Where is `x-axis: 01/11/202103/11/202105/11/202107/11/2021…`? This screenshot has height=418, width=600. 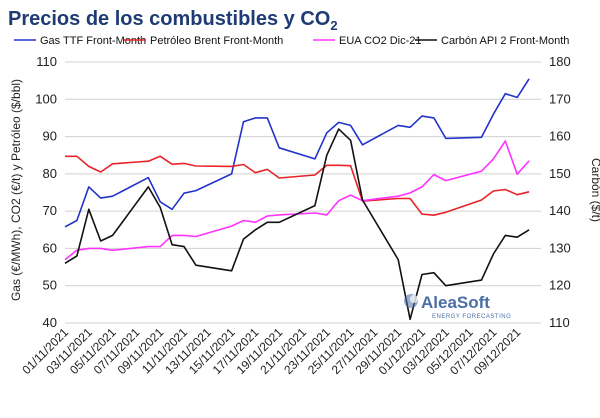 x-axis: 01/11/202103/11/202105/11/202107/11/2021… is located at coordinates (271, 351).